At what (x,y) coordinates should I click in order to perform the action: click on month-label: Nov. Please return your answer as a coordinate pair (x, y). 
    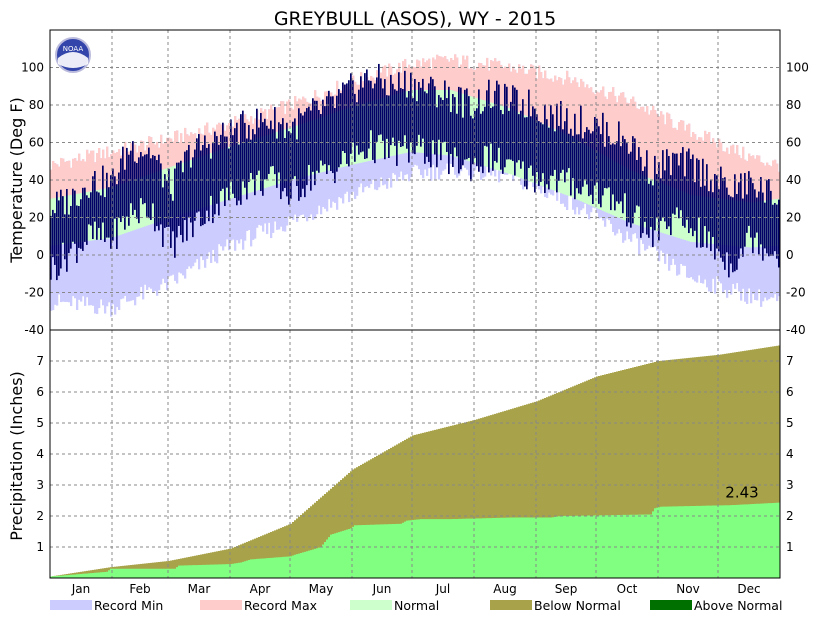
    Looking at the image, I should click on (687, 589).